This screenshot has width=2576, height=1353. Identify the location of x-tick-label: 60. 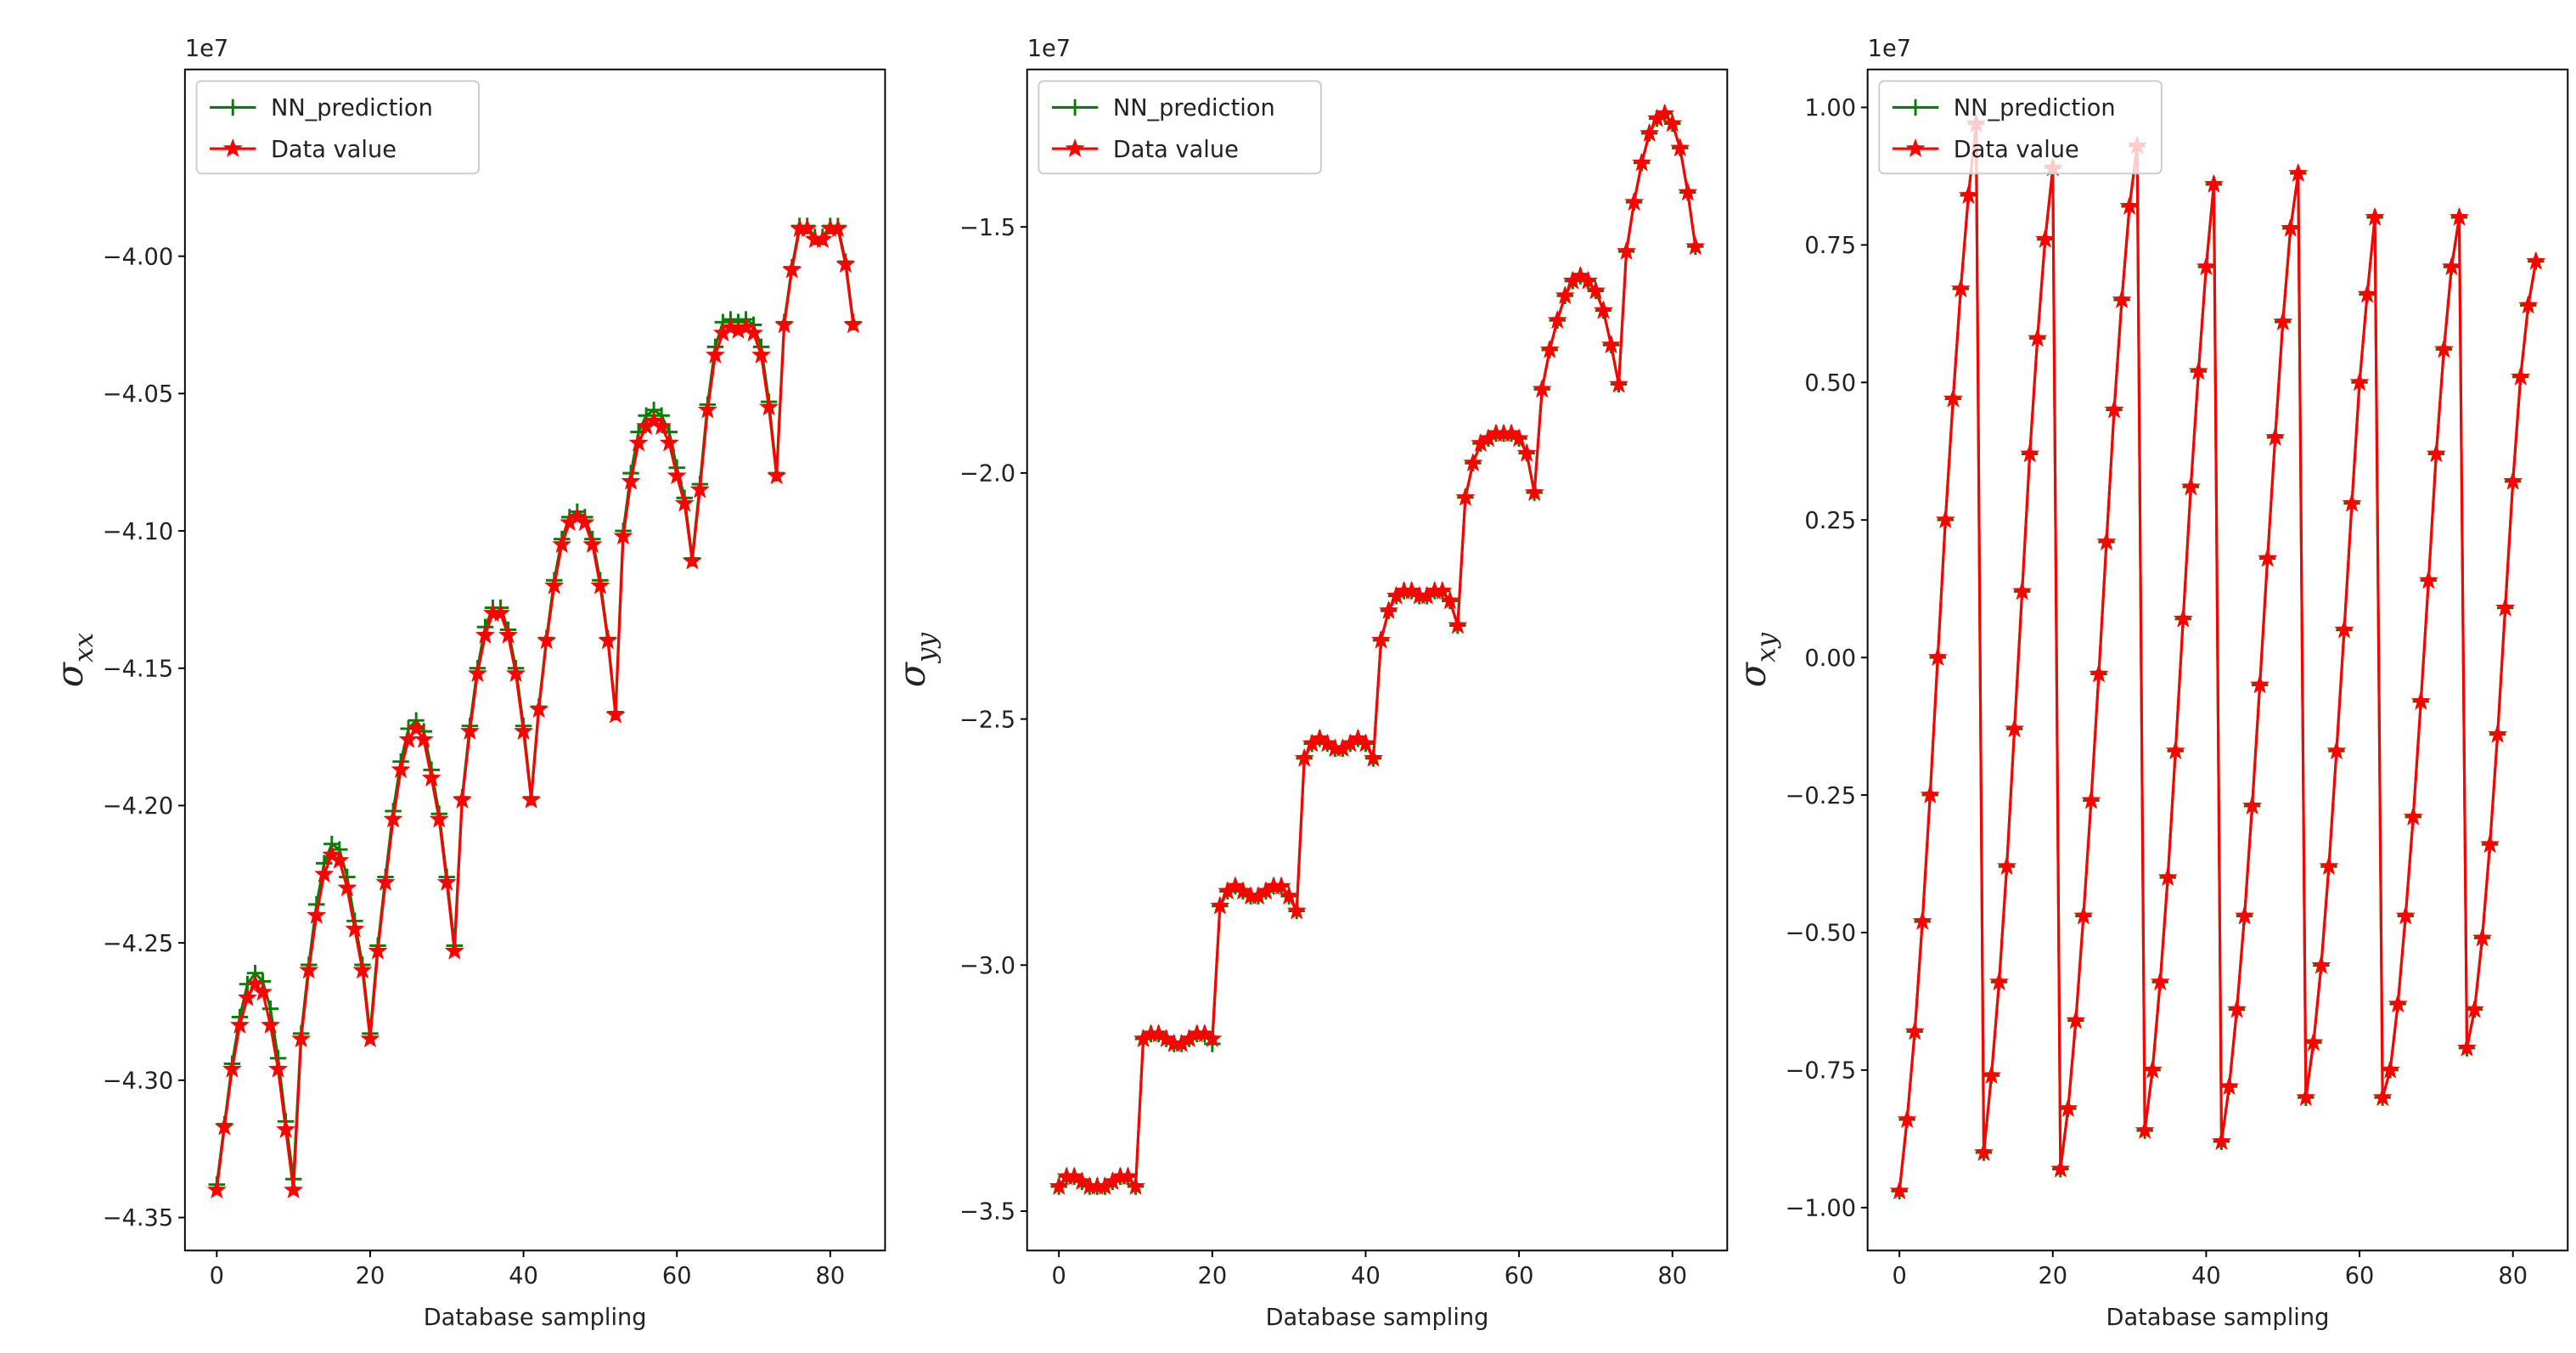
(677, 1276).